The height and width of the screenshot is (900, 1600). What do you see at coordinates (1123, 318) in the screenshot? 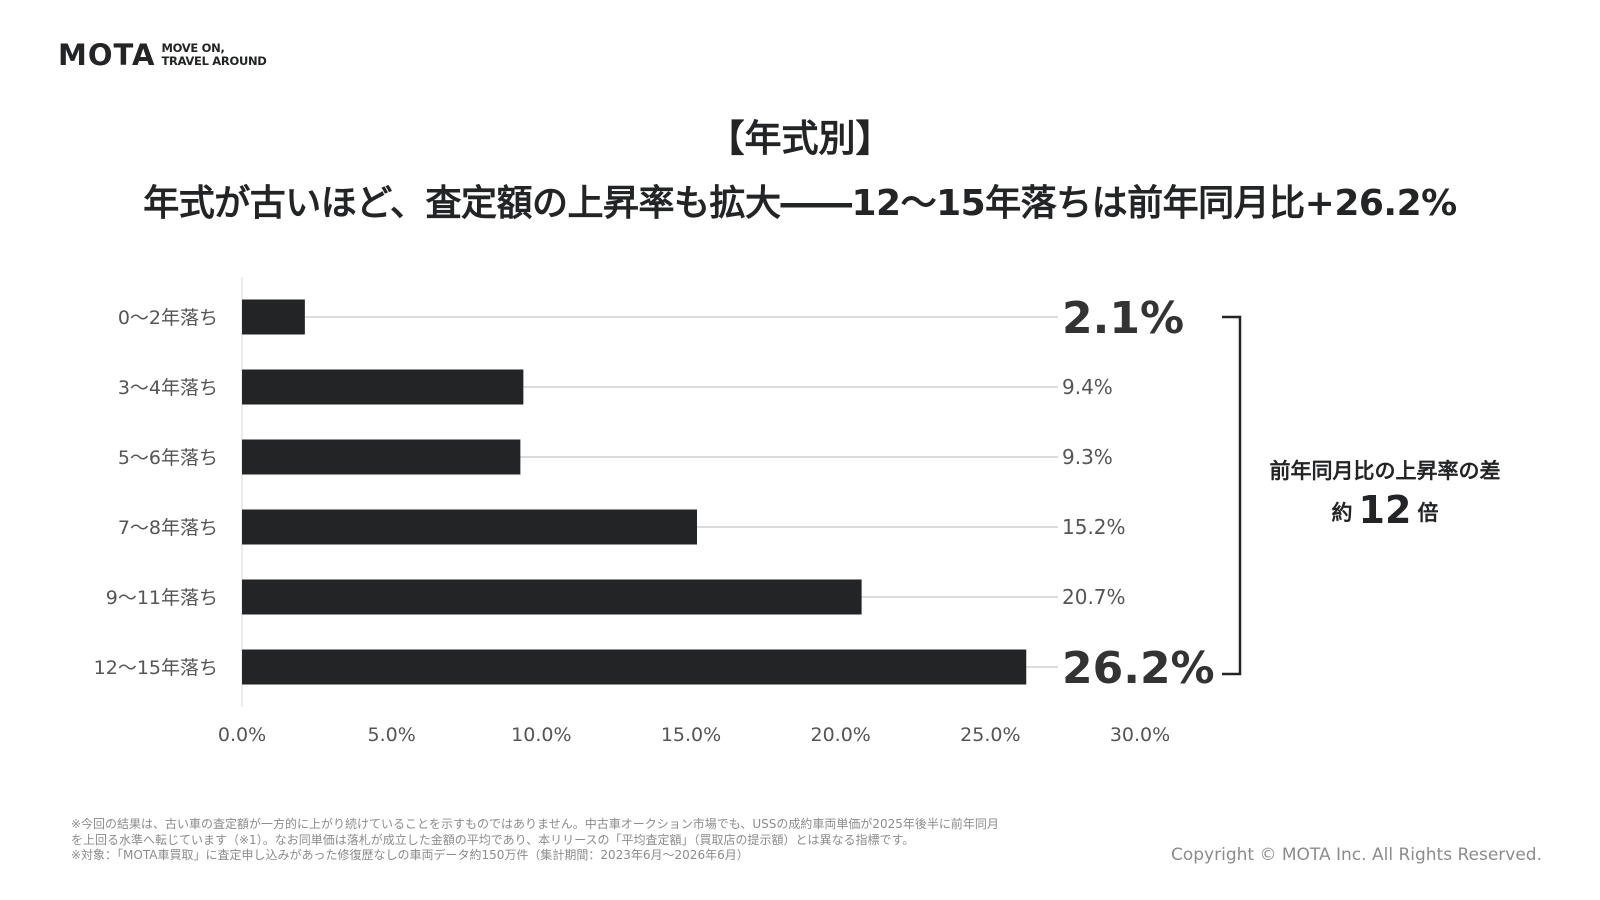
I see `value-label: 2.1%` at bounding box center [1123, 318].